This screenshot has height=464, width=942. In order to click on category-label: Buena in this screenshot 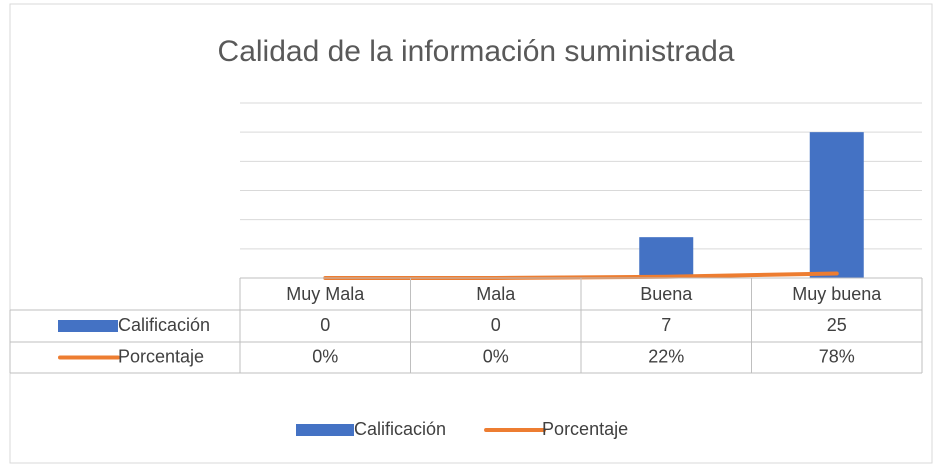, I will do `click(666, 294)`.